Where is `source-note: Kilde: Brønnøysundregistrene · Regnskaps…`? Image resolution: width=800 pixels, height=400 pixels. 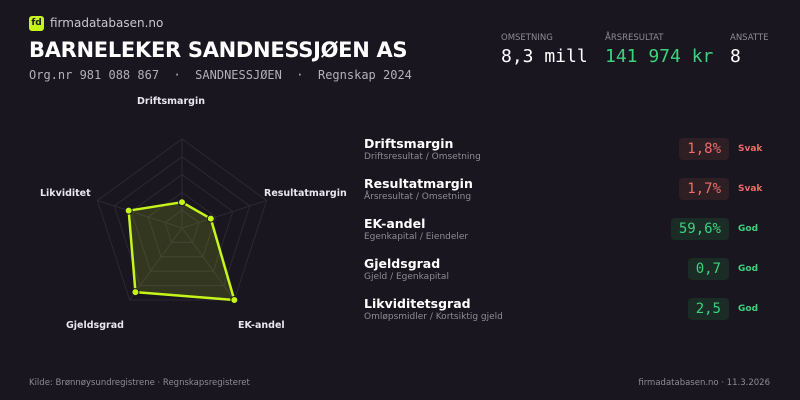
source-note: Kilde: Brønnøysundregistrene · Regnskaps… is located at coordinates (139, 383).